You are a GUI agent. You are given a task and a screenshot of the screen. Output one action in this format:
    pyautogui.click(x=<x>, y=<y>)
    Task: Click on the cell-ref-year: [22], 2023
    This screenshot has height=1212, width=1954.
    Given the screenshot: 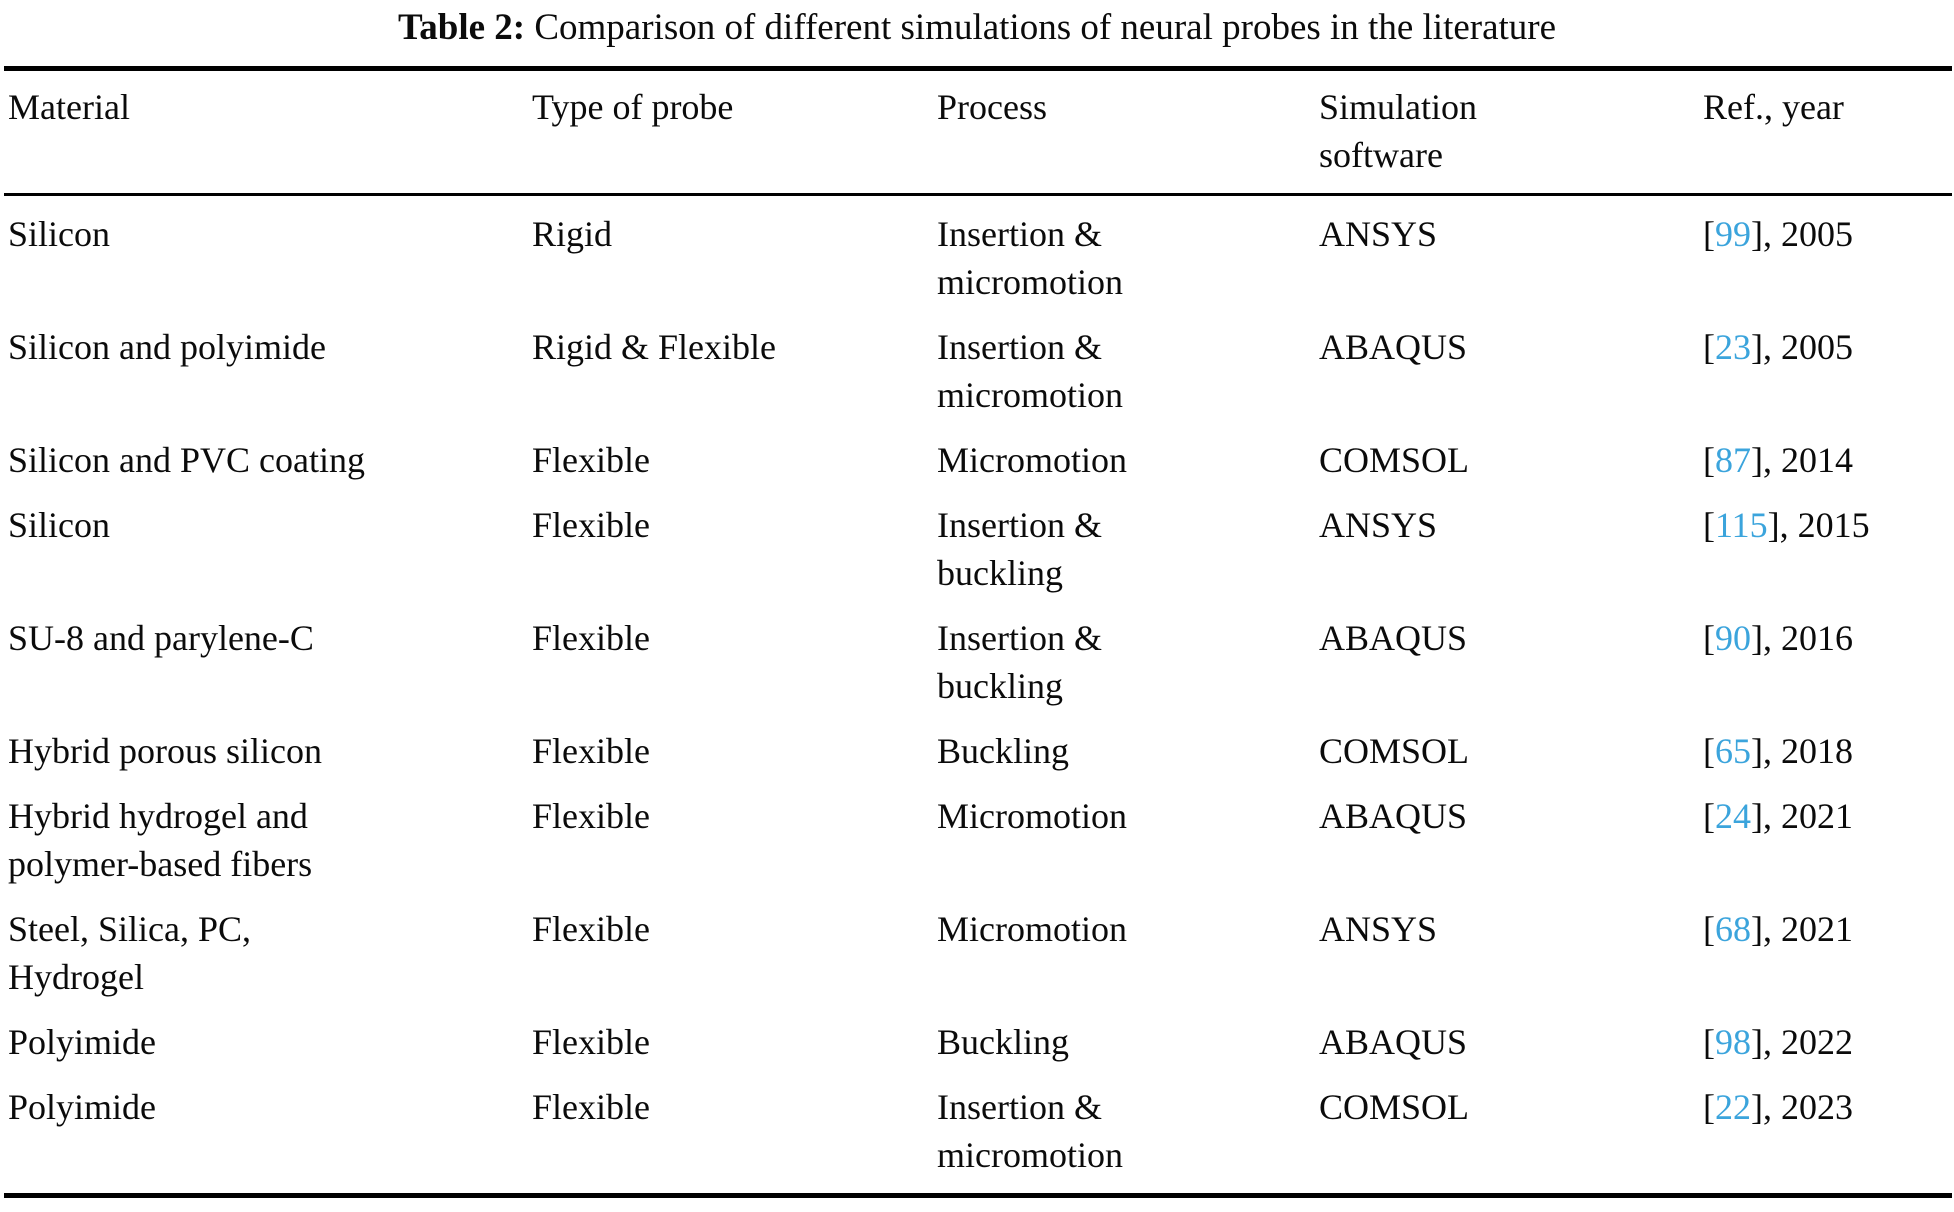 What is the action you would take?
    pyautogui.click(x=1825, y=1135)
    